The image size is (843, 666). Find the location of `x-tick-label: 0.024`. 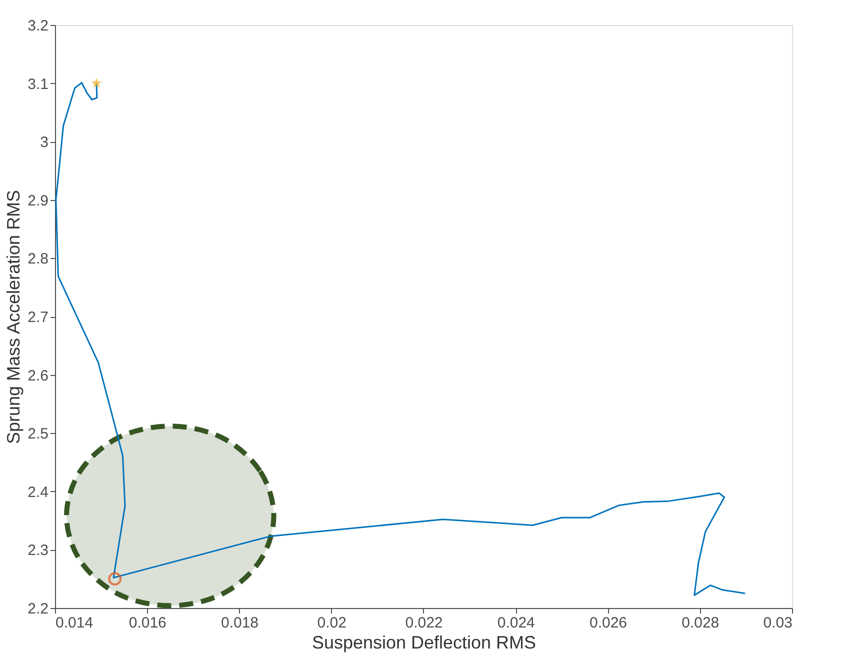

x-tick-label: 0.024 is located at coordinates (516, 623).